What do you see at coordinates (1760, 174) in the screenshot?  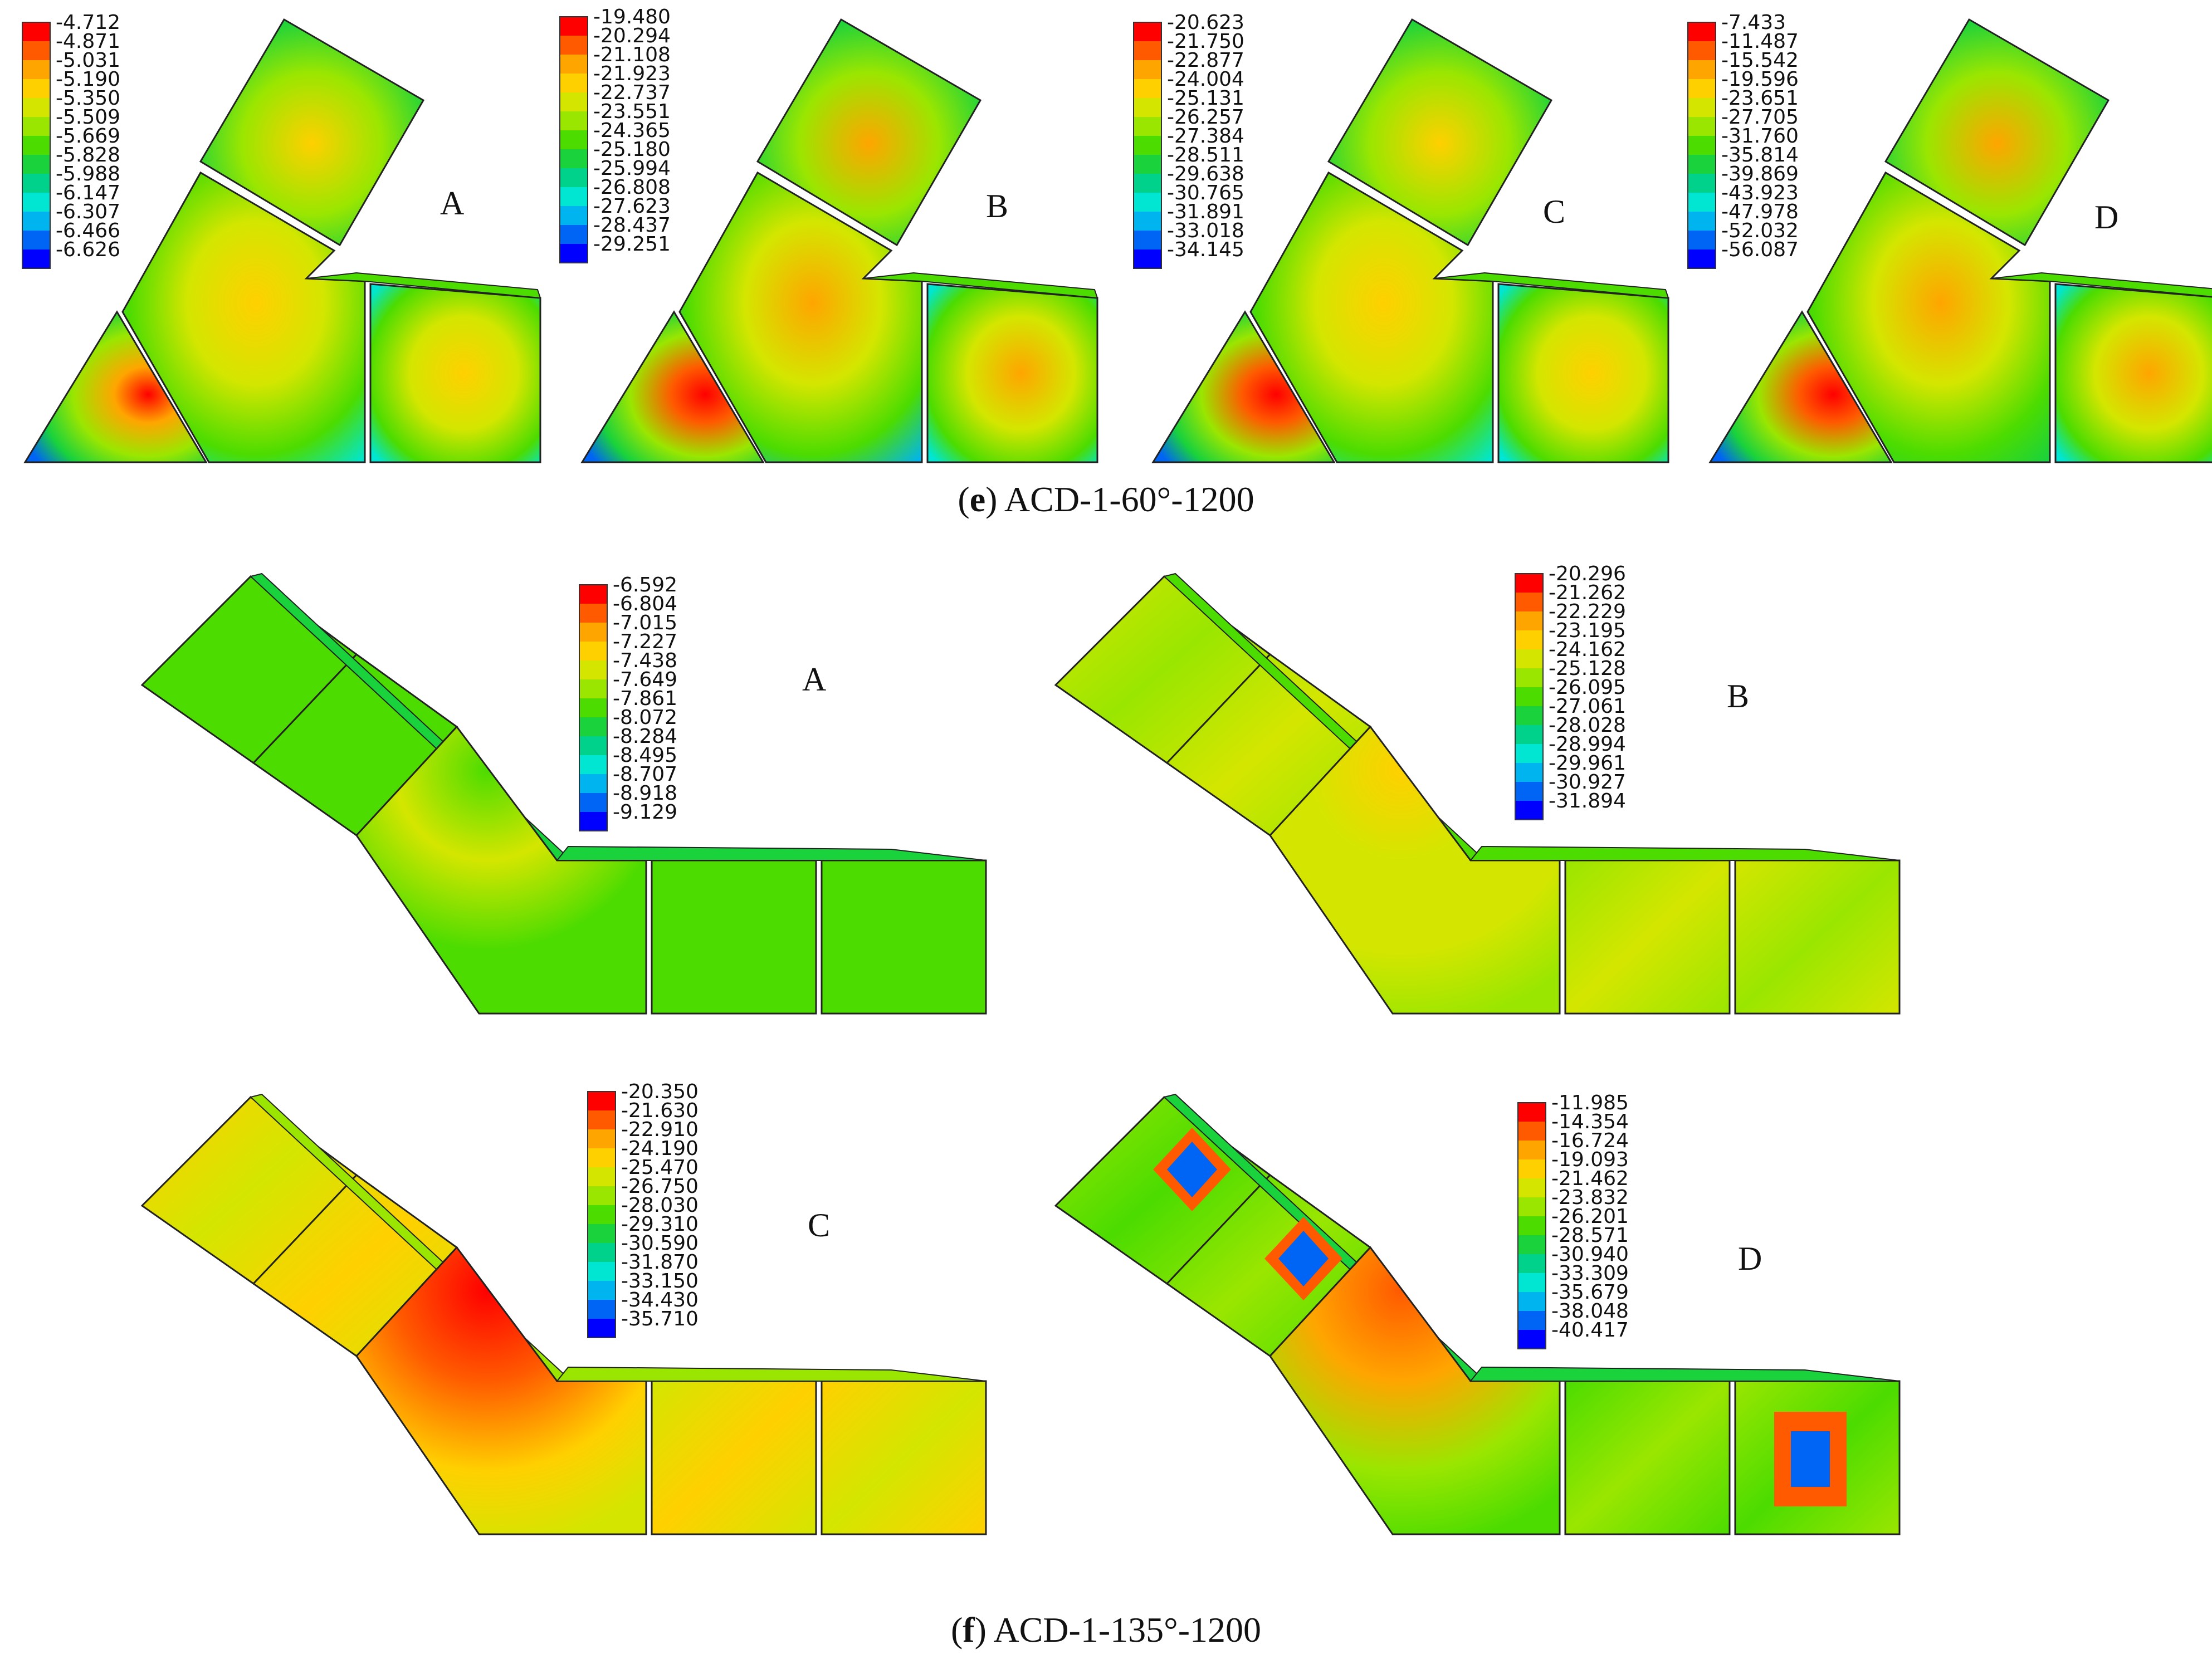 I see `legend-value: -39.869` at bounding box center [1760, 174].